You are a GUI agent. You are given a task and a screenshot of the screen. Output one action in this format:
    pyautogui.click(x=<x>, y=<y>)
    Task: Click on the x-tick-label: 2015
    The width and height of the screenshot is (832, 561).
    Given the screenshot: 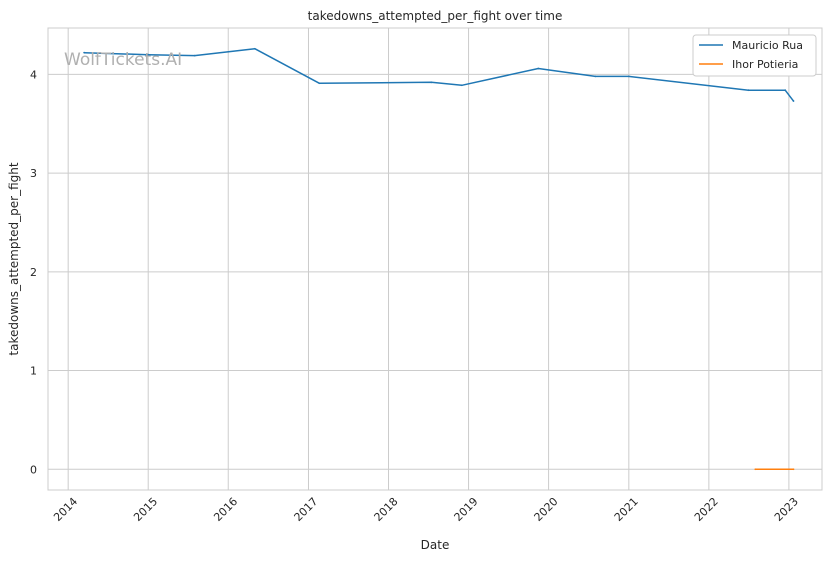 What is the action you would take?
    pyautogui.click(x=145, y=509)
    